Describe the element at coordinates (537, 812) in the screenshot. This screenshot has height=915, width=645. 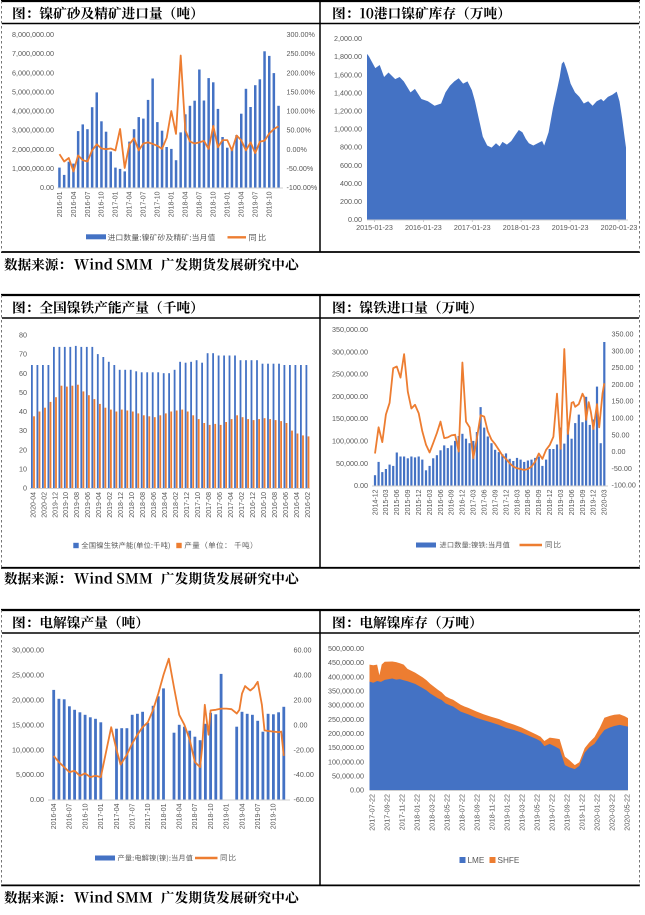
I see `svg-text: 2019-05-22` at that location.